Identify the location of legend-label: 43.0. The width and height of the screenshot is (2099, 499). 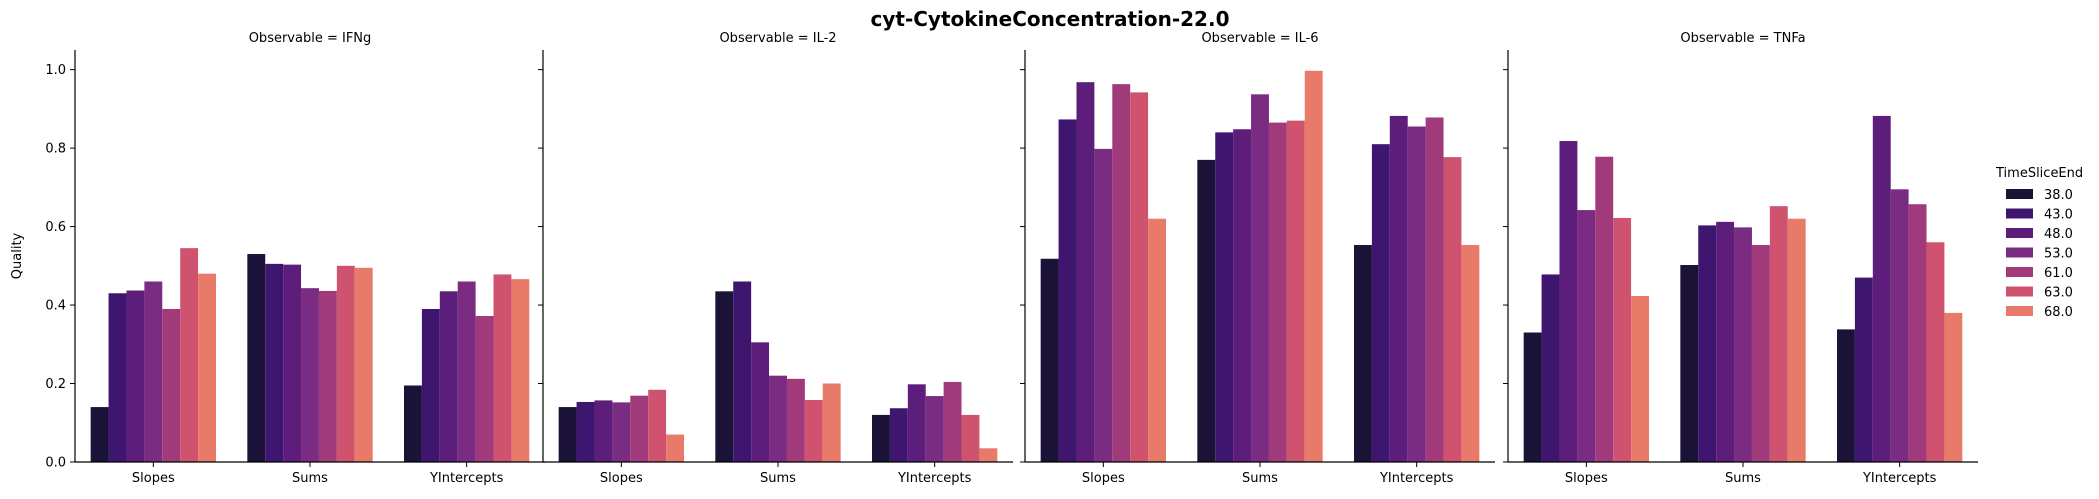
(2058, 215).